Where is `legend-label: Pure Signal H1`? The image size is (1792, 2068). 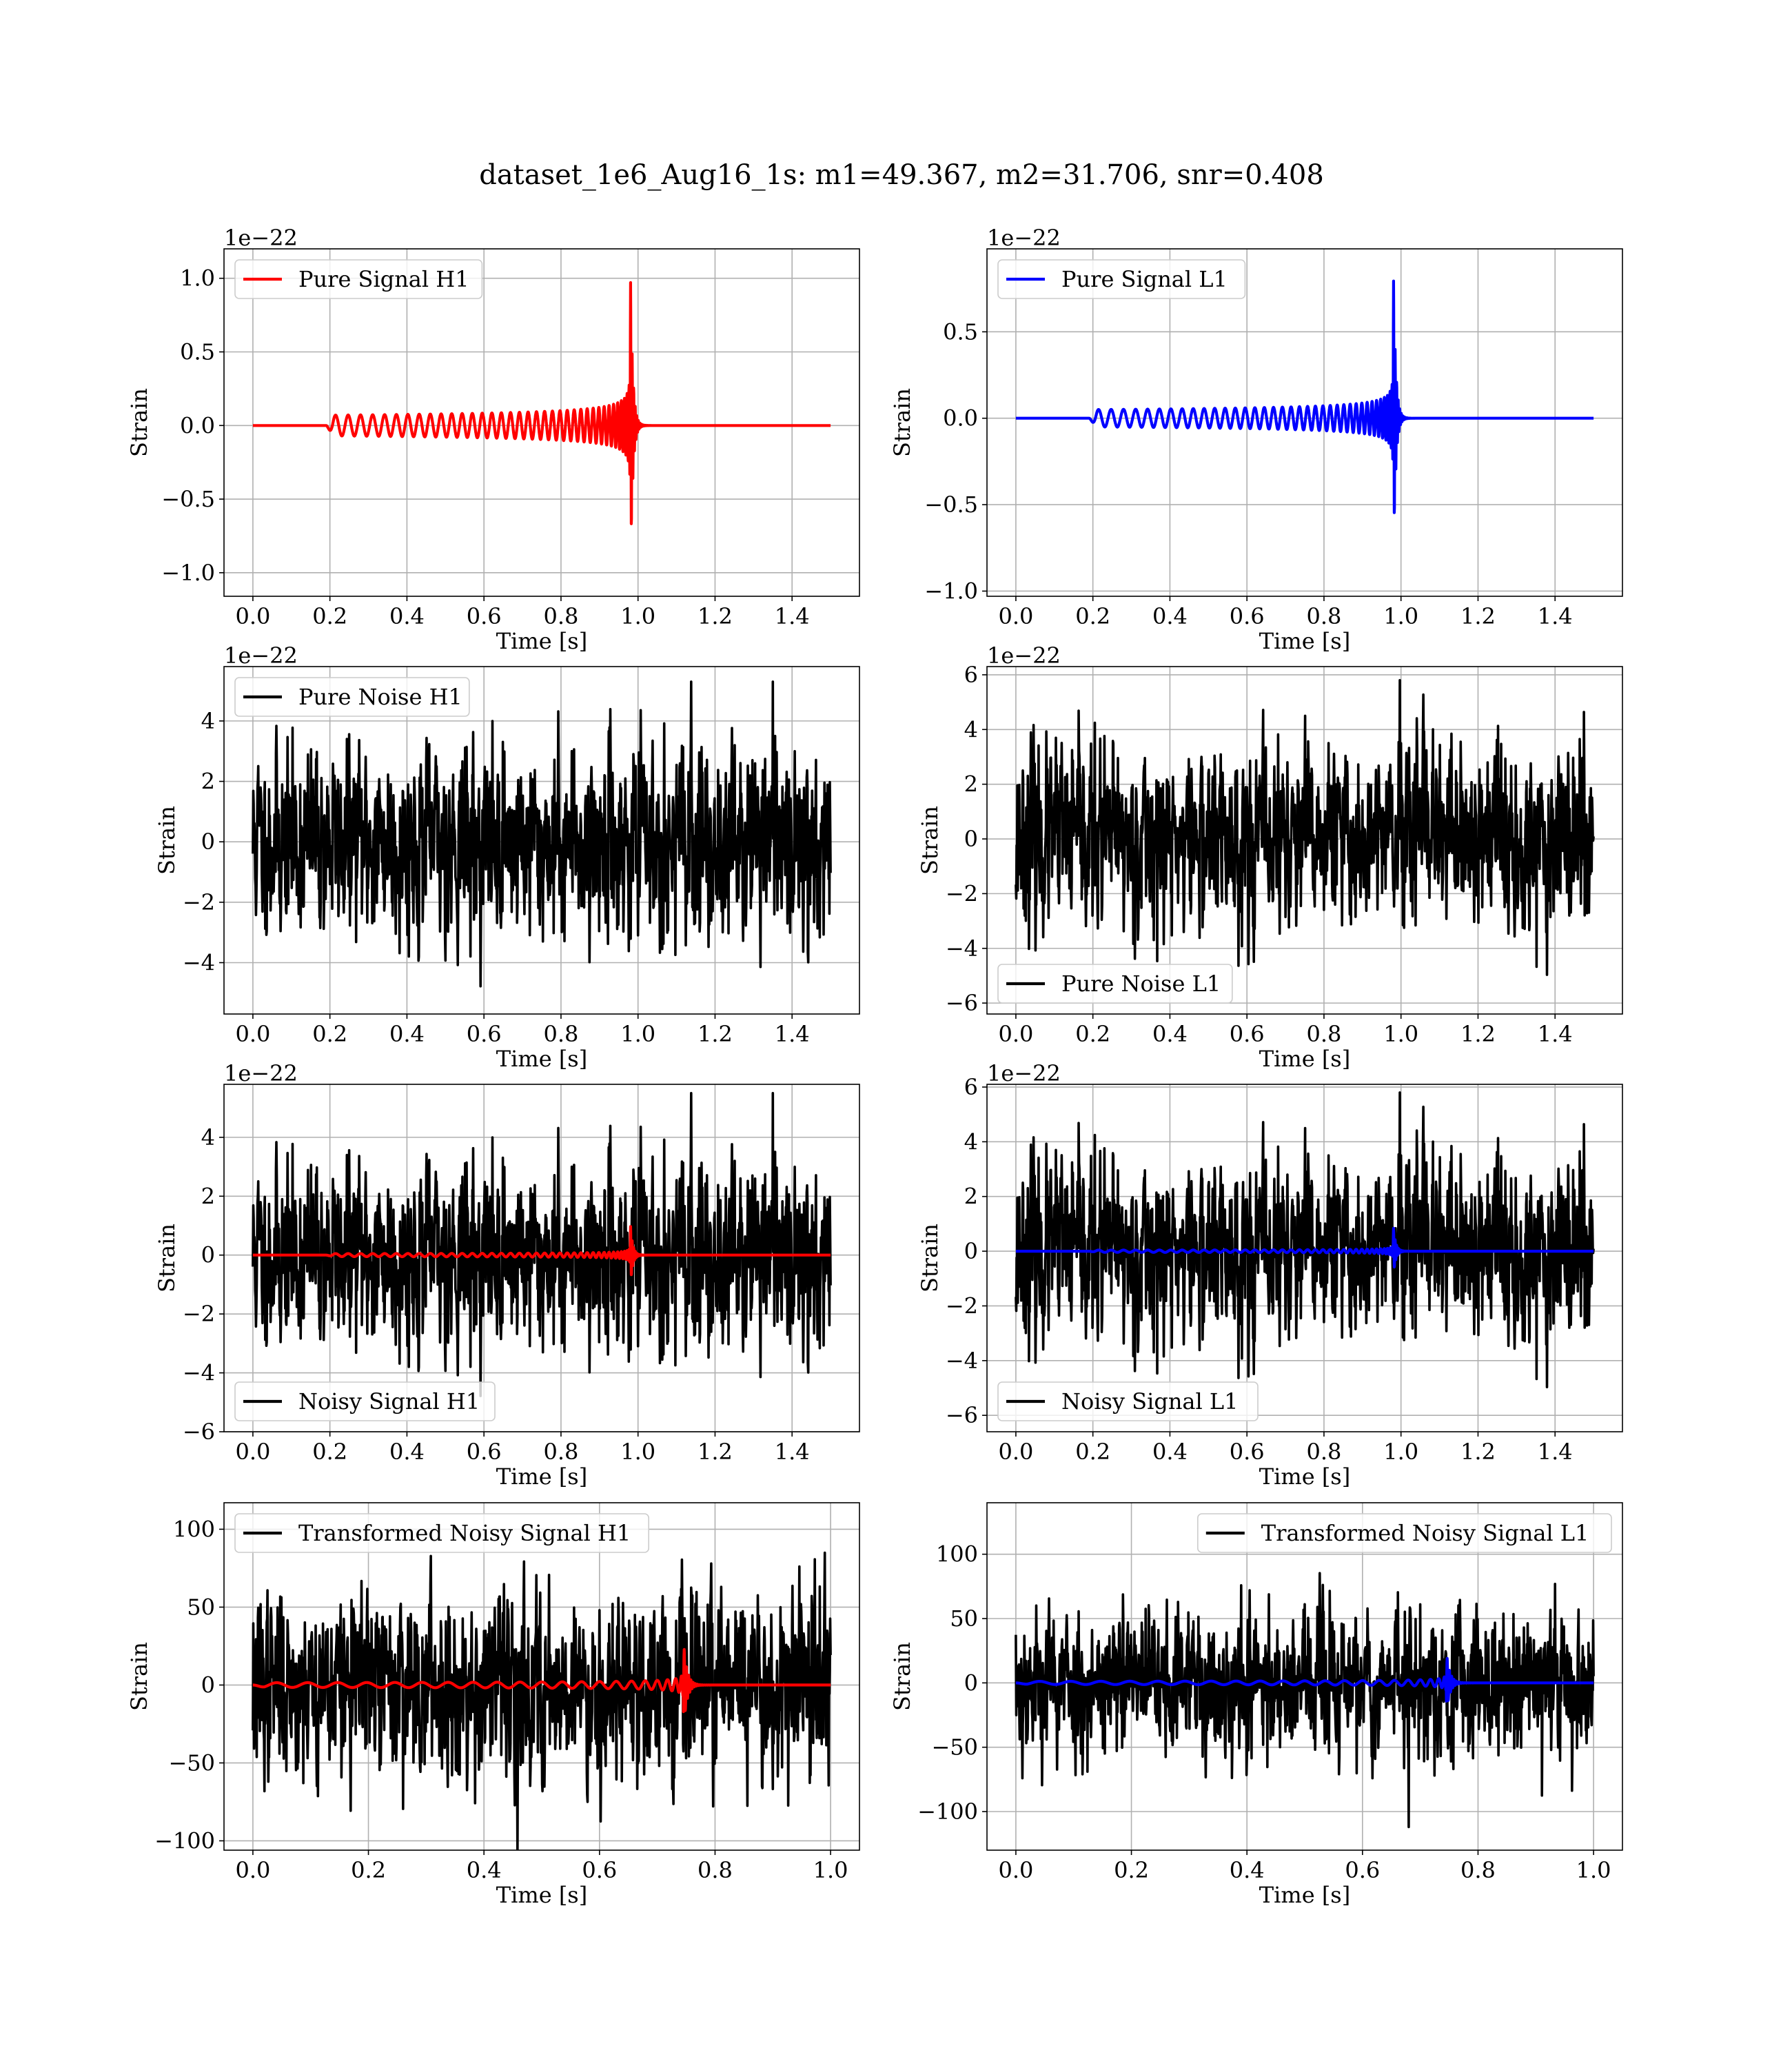 legend-label: Pure Signal H1 is located at coordinates (384, 279).